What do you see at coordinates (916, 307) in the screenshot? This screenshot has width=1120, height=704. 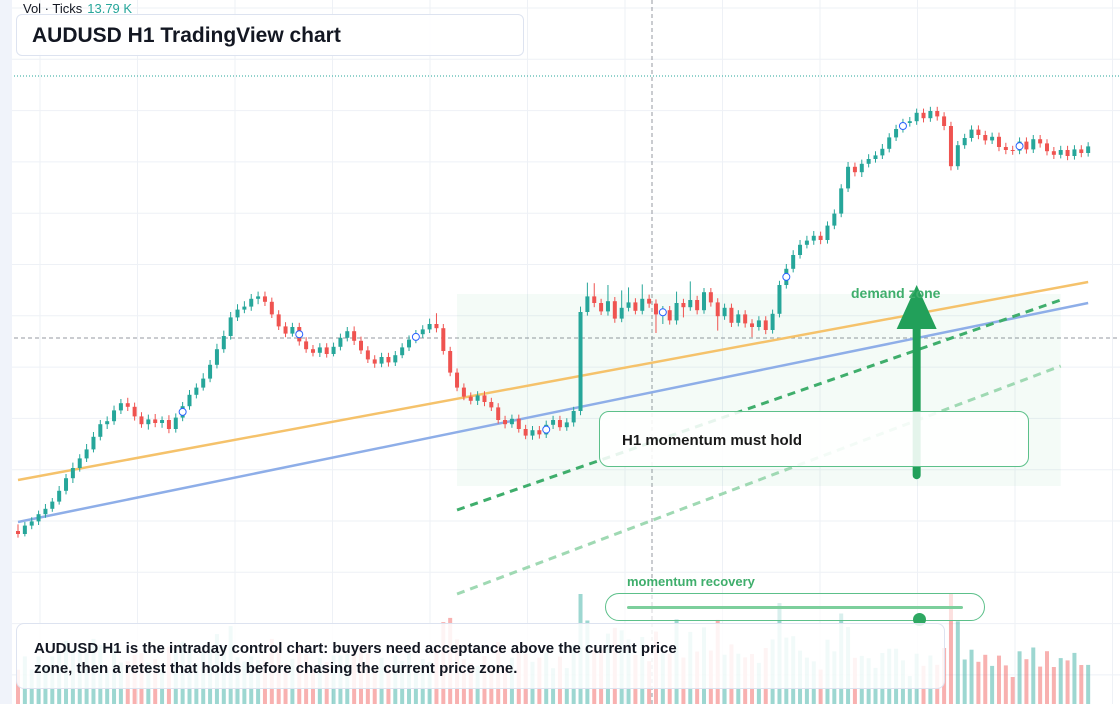 I see `momentum-arrow-head-icon` at bounding box center [916, 307].